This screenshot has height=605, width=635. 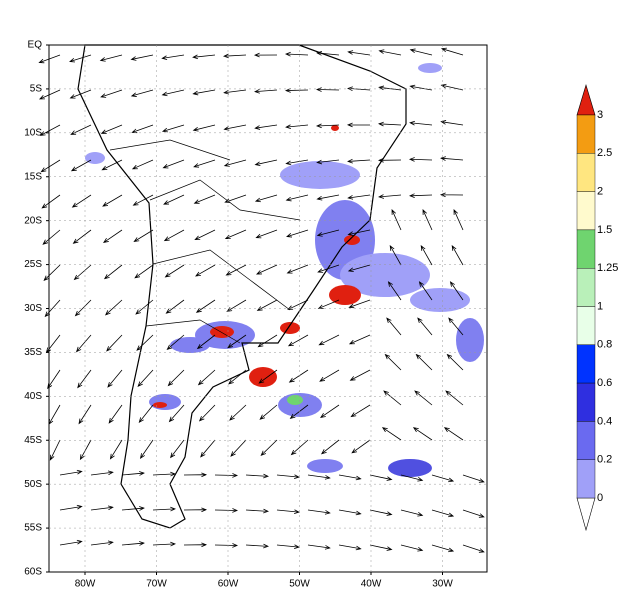 I want to click on lat-label: 25S, so click(x=33, y=264).